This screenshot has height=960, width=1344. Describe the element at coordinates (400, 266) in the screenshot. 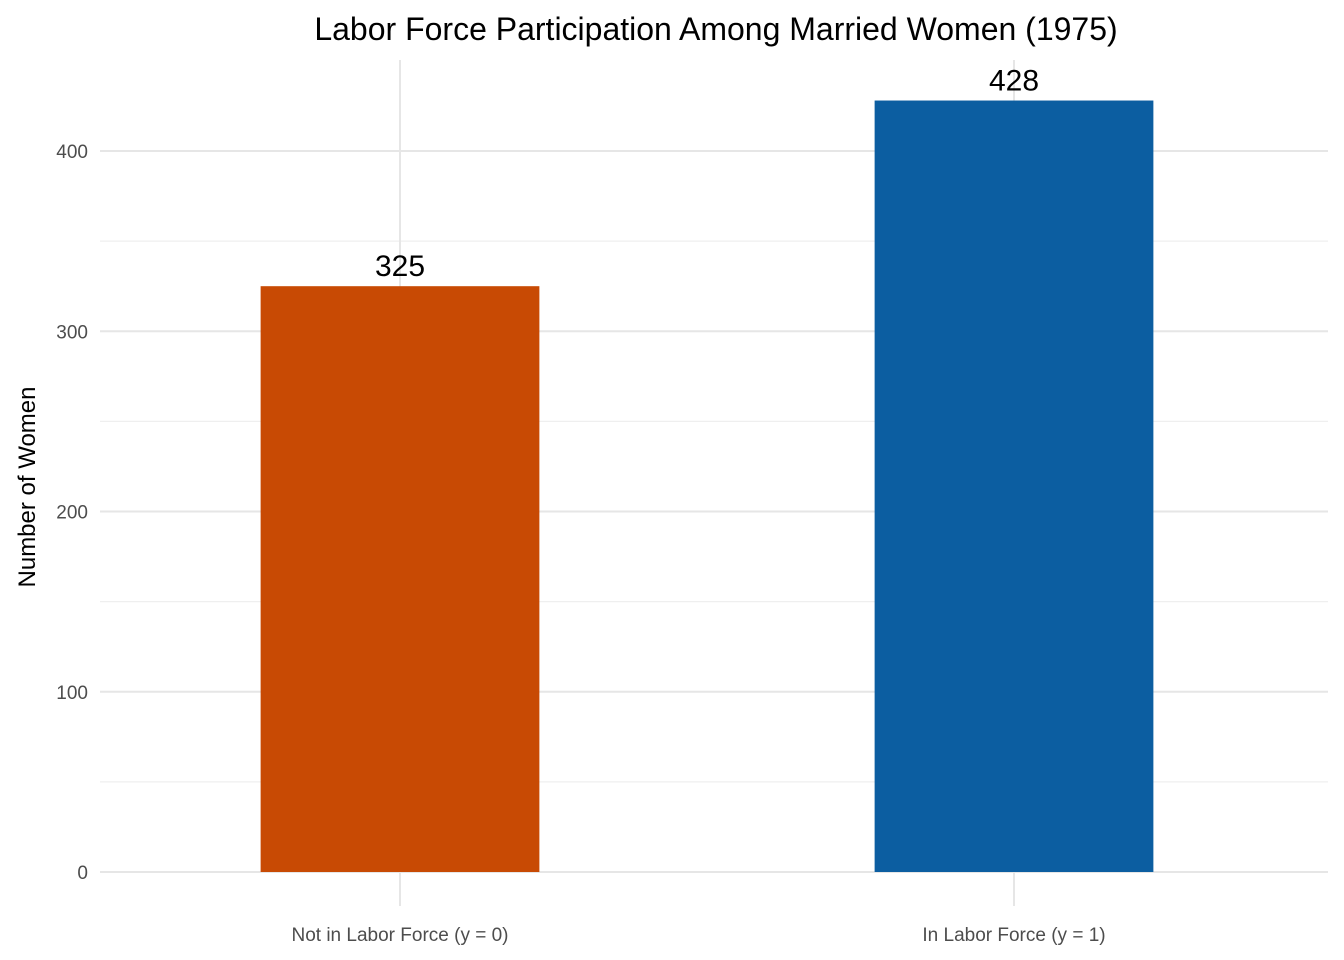

I see `bar-value-label: 325` at that location.